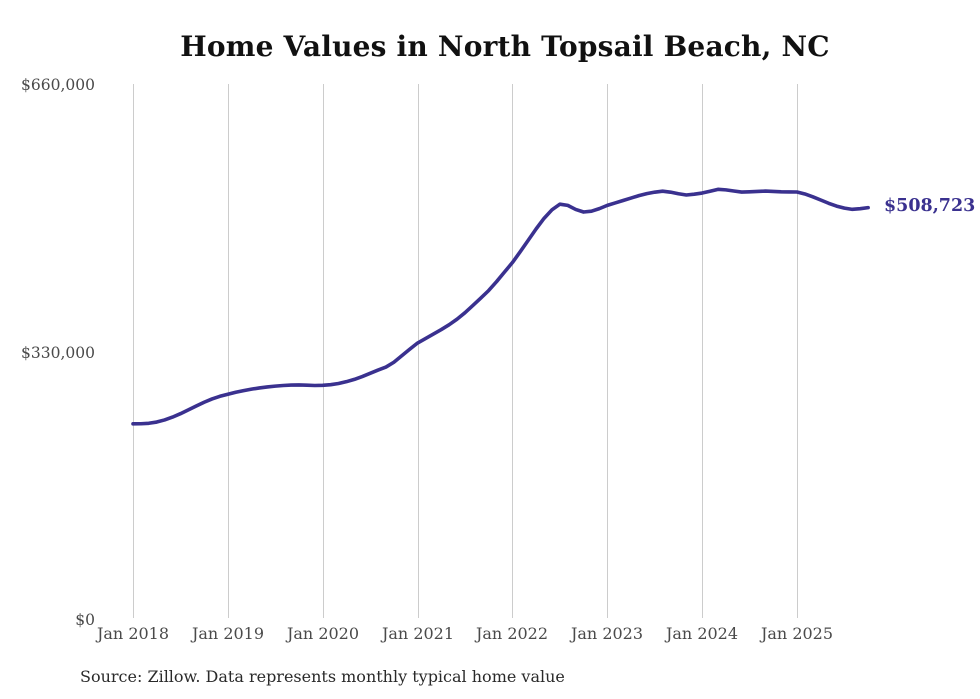  Describe the element at coordinates (505, 46) in the screenshot. I see `chart-title: Home Values in North Topsail Beach, NC` at that location.